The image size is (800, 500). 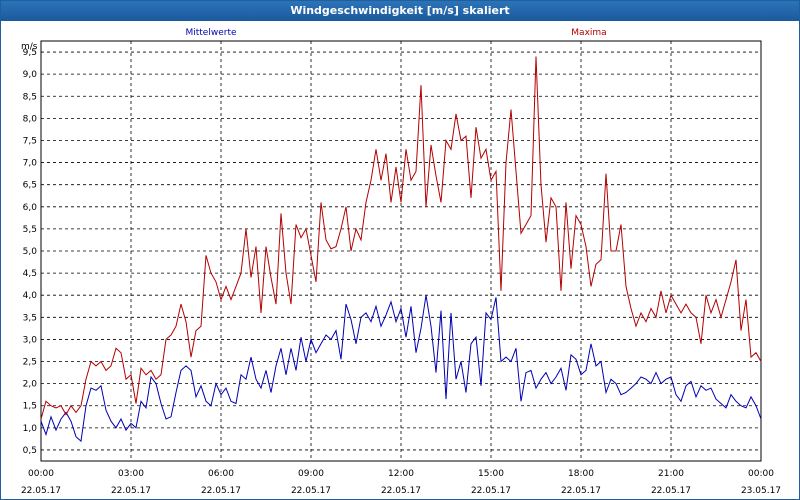 I want to click on y-tick-label: 4,0, so click(x=30, y=296).